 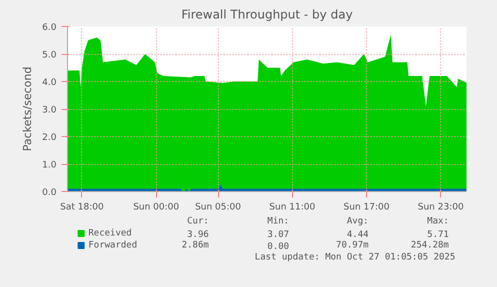 What do you see at coordinates (49, 193) in the screenshot?
I see `y-tick-label: 0.0` at bounding box center [49, 193].